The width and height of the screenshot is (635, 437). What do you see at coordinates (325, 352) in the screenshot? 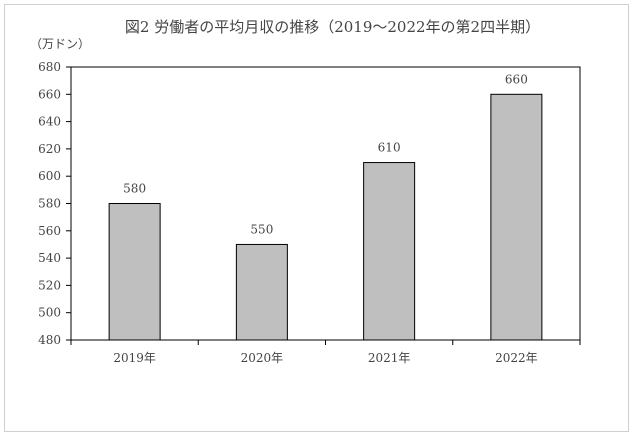
I see `x-axis: 2019年 2020年 2021年 2022年` at bounding box center [325, 352].